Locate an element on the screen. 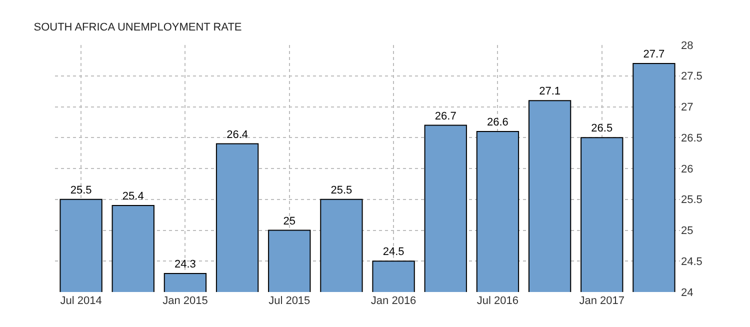 The image size is (750, 327). x-tick-label: Jan 2017 is located at coordinates (602, 301).